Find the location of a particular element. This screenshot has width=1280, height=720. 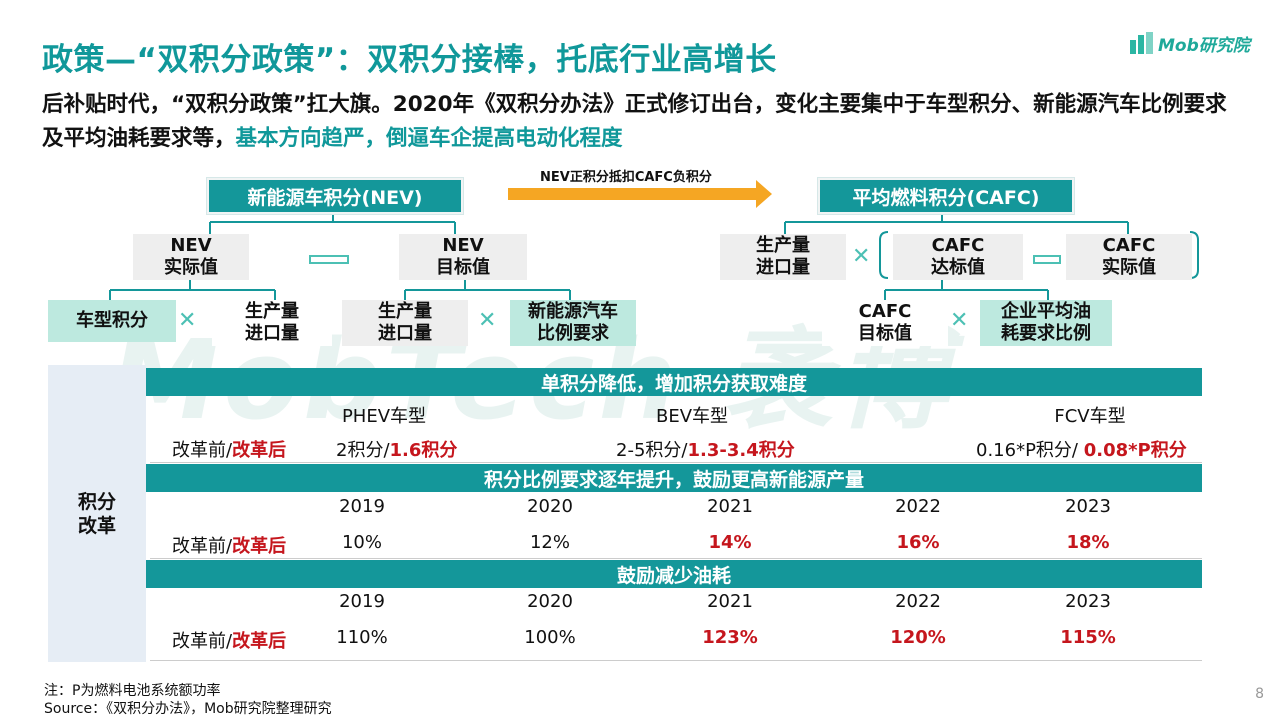

bev-values: 2-5积分/1.3-3.4积分 is located at coordinates (705, 449).